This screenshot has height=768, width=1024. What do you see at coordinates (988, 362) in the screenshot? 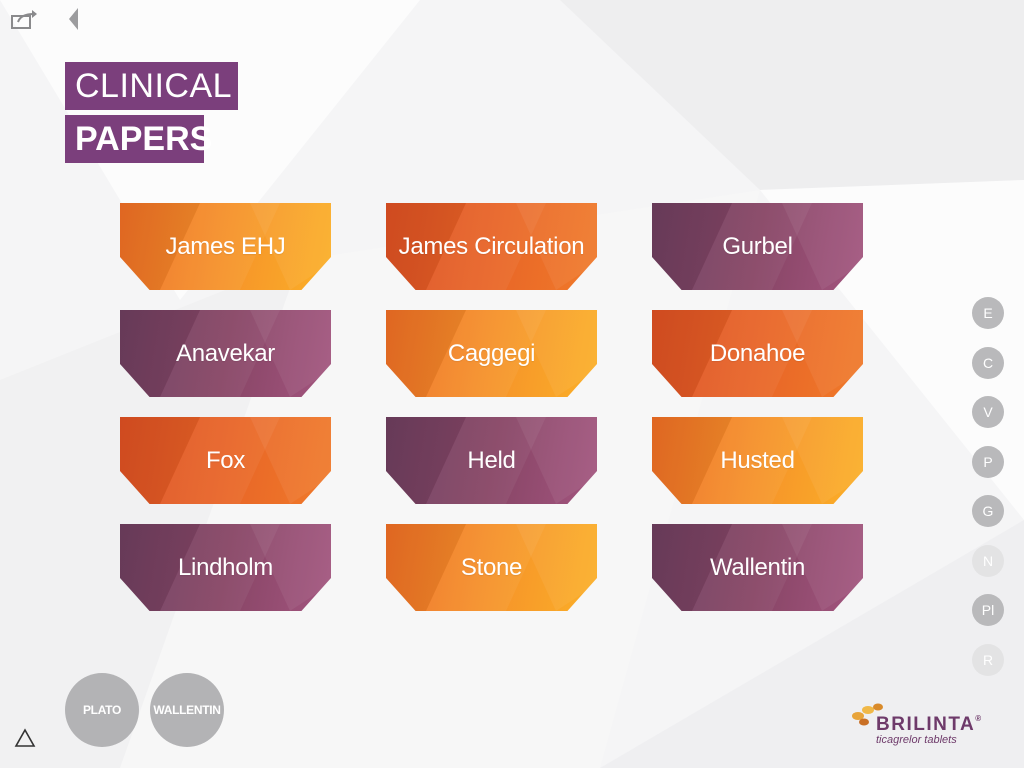
I see `index-button: C` at bounding box center [988, 362].